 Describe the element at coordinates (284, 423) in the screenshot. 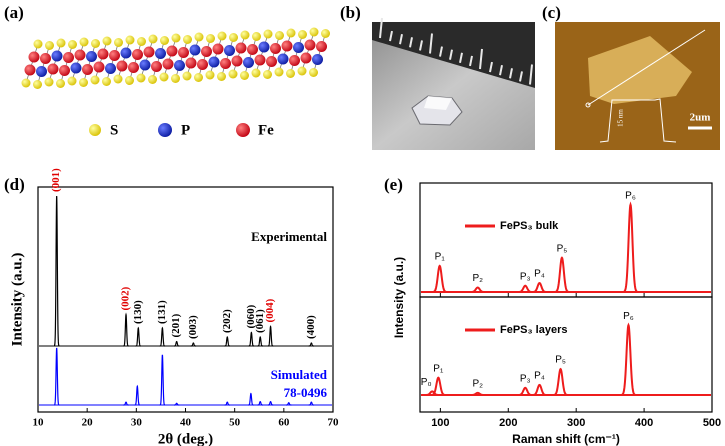

I see `x-tick-label: 60` at that location.